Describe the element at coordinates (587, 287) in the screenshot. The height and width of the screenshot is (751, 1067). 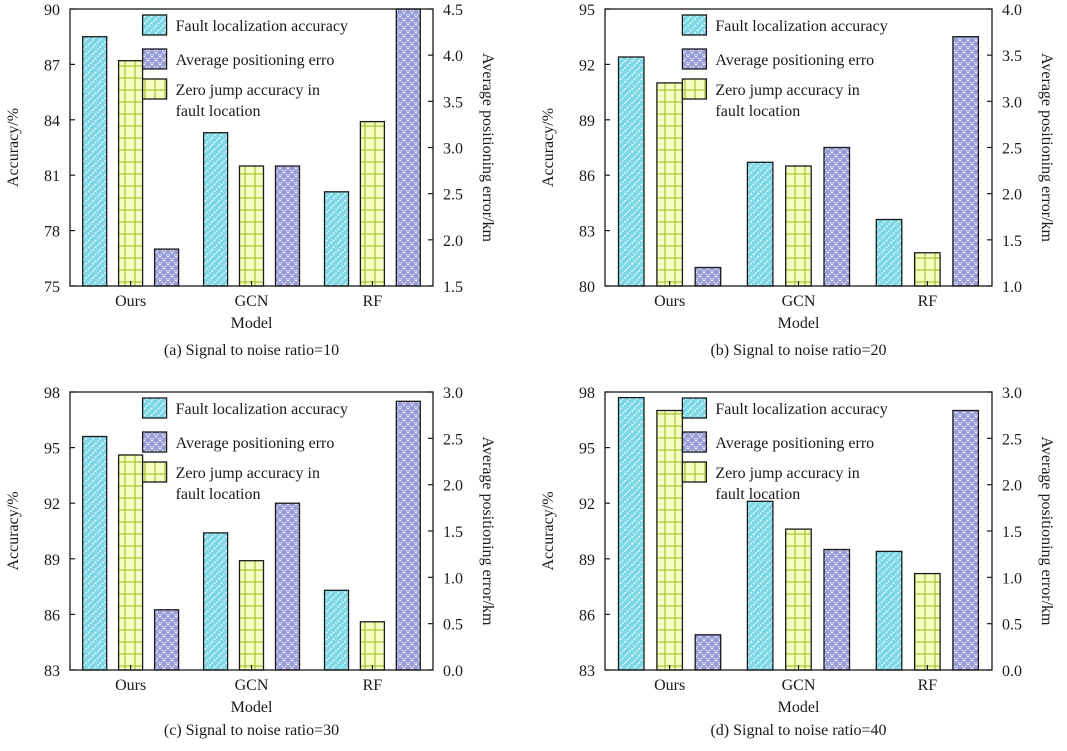
I see `y-tick-label: 80` at that location.